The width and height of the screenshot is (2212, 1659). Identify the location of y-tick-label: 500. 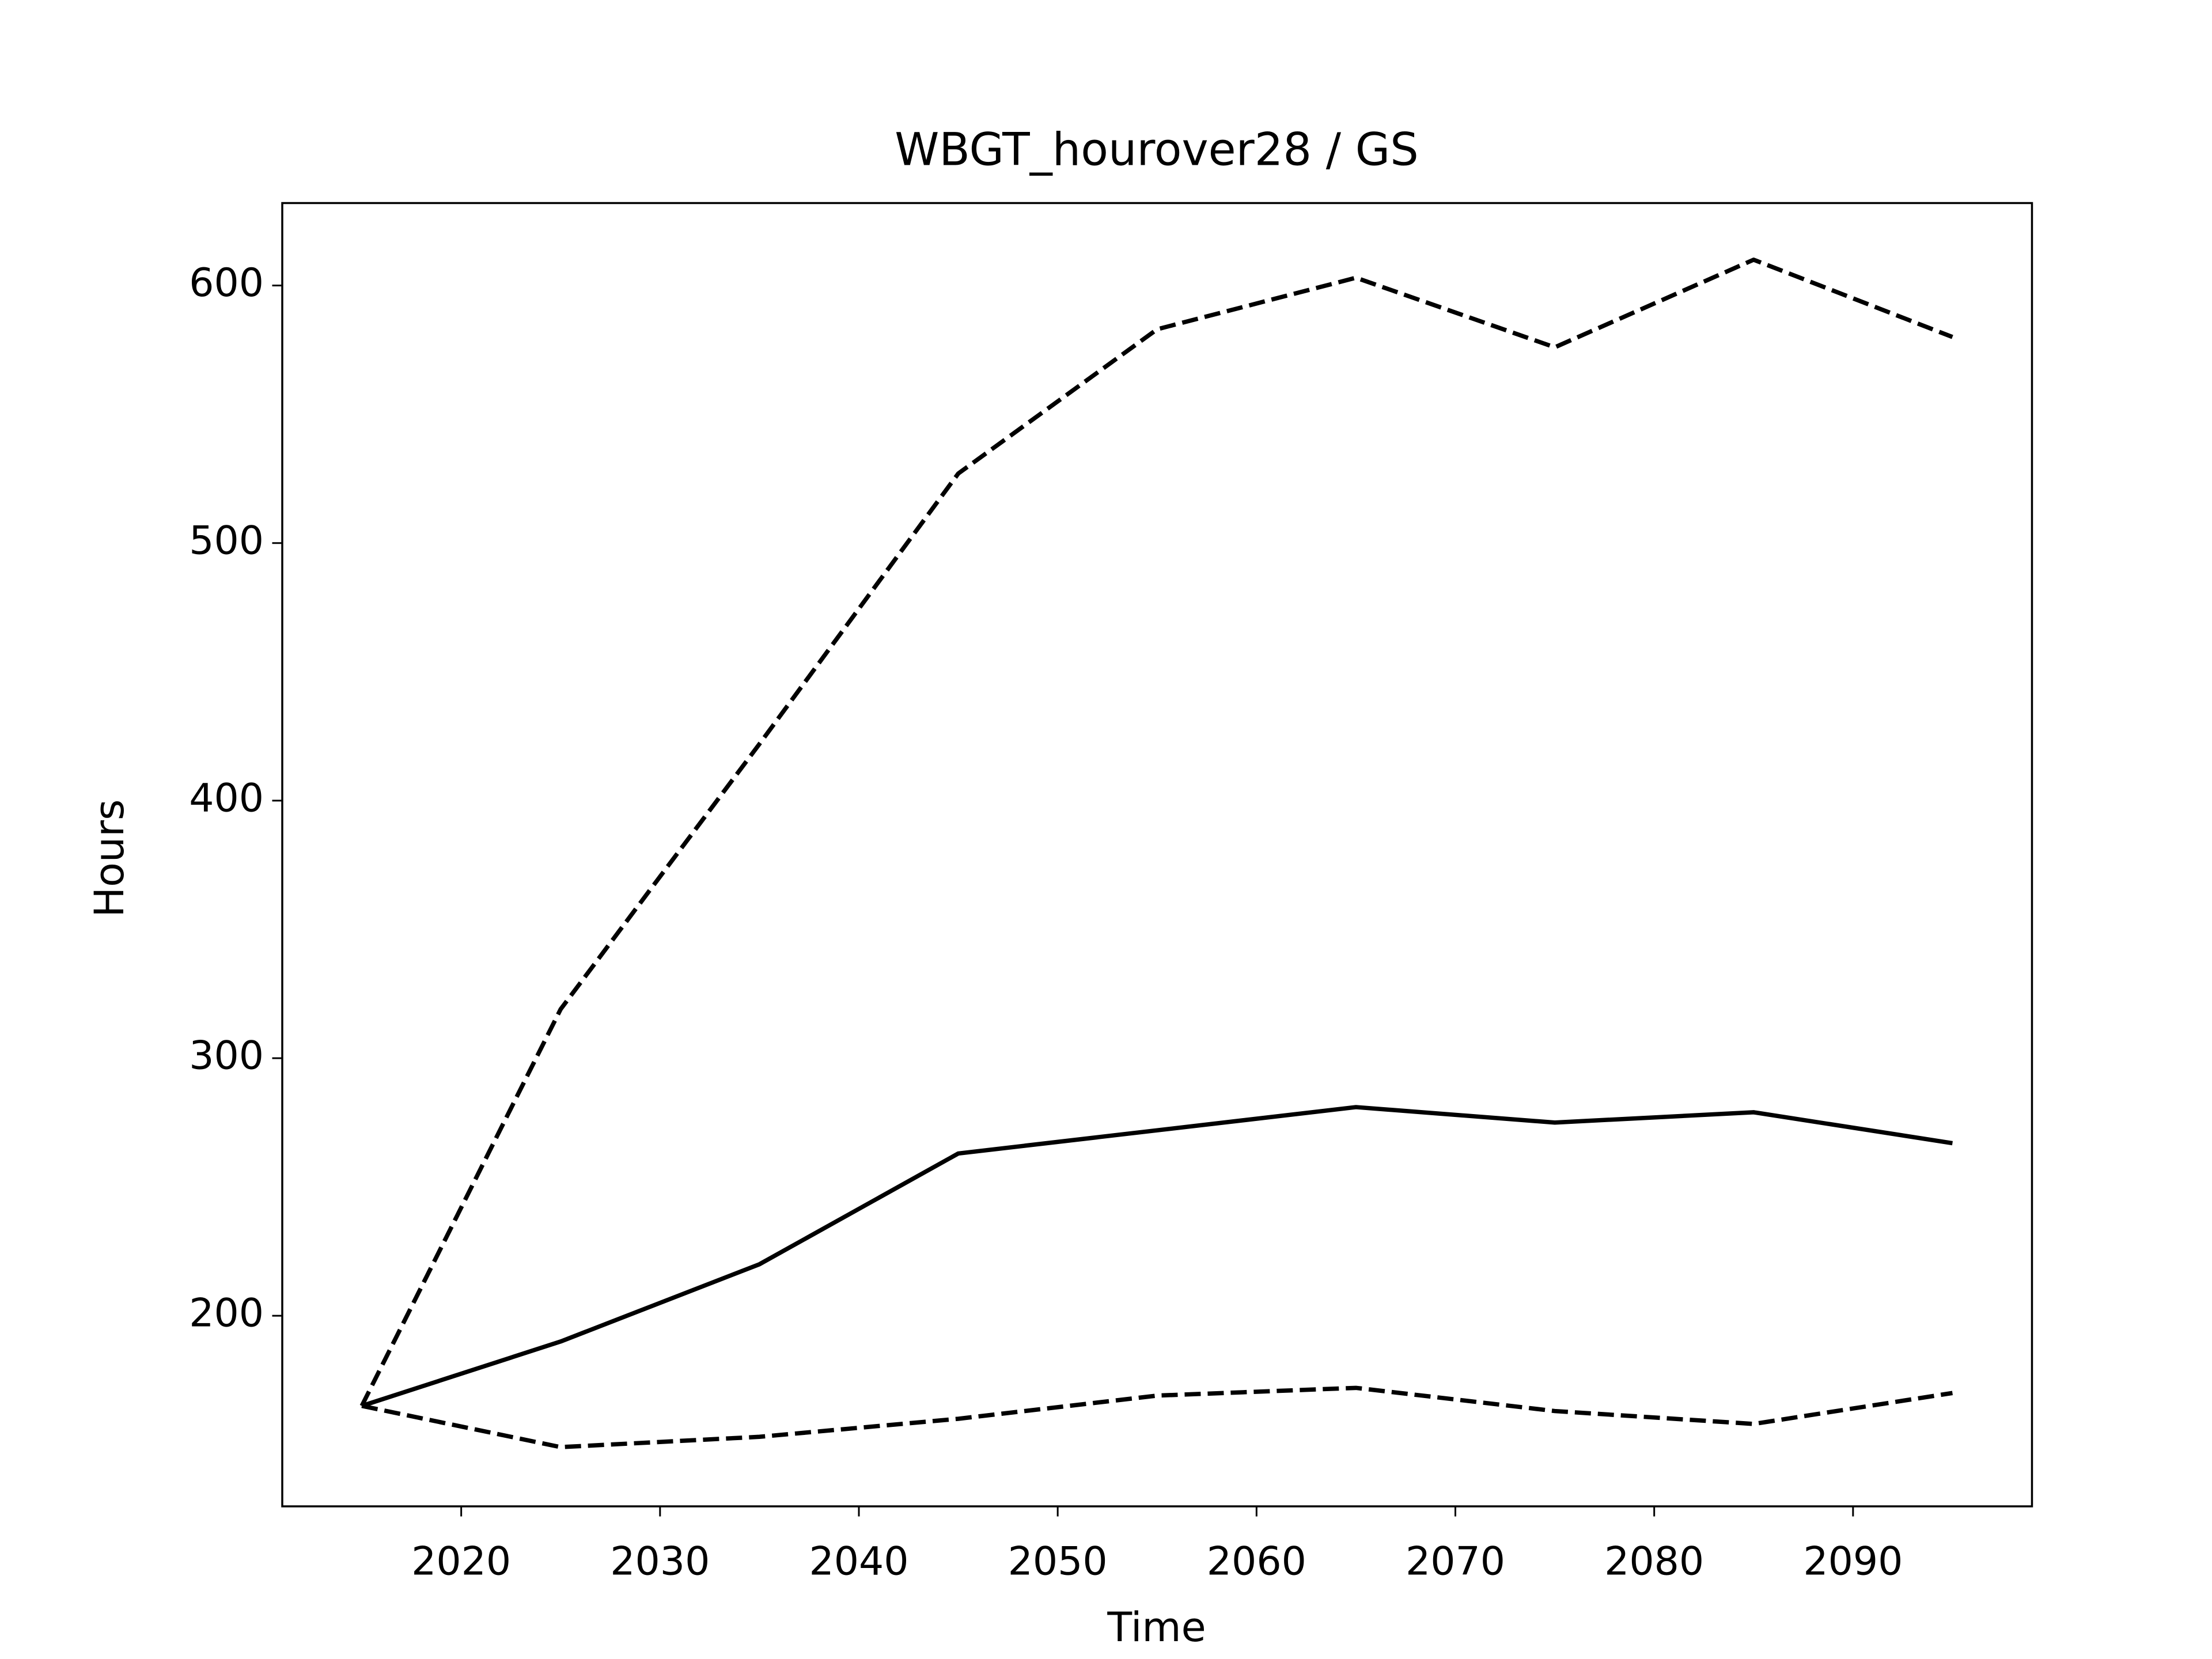
(226, 540).